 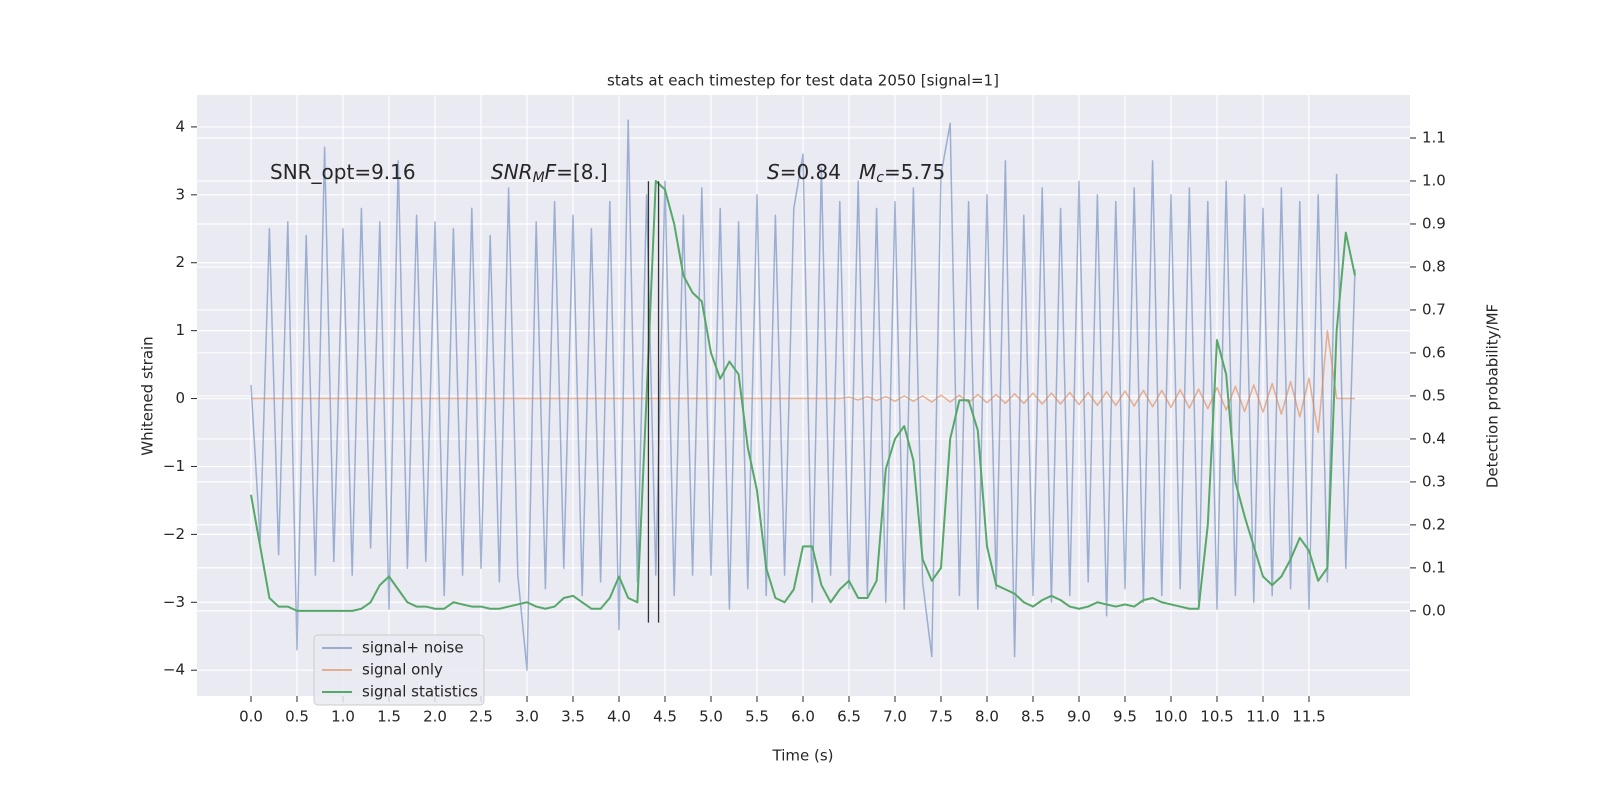 What do you see at coordinates (174, 602) in the screenshot?
I see `y-tick-label: −3` at bounding box center [174, 602].